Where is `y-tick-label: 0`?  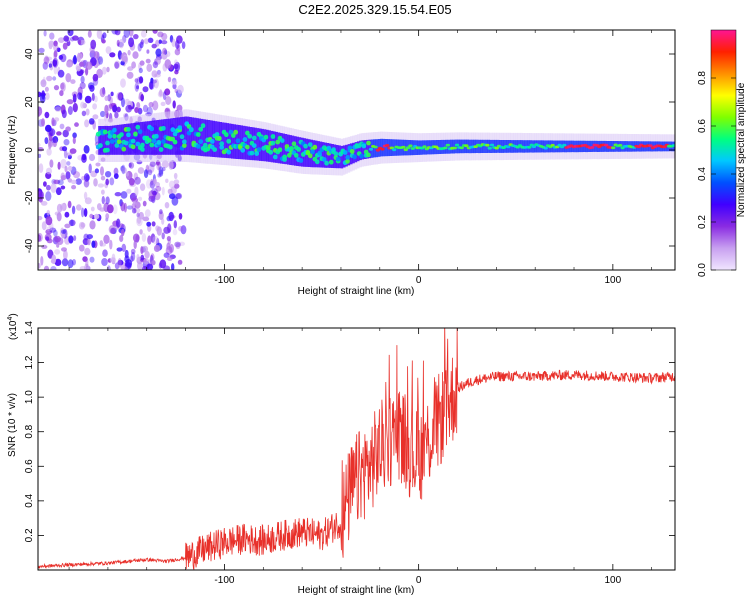
y-tick-label: 0 is located at coordinates (29, 150).